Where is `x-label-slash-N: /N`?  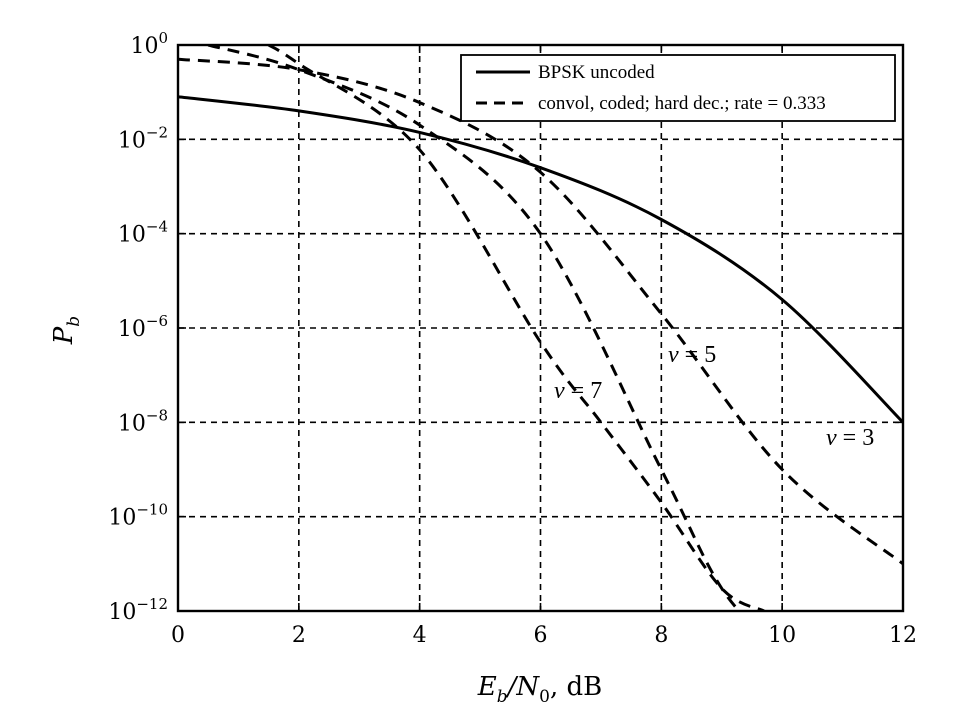
x-label-slash-N: /N is located at coordinates (523, 687).